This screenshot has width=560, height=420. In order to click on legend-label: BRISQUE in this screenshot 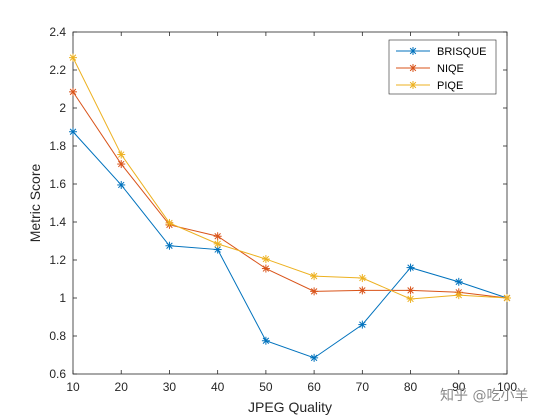, I will do `click(462, 52)`.